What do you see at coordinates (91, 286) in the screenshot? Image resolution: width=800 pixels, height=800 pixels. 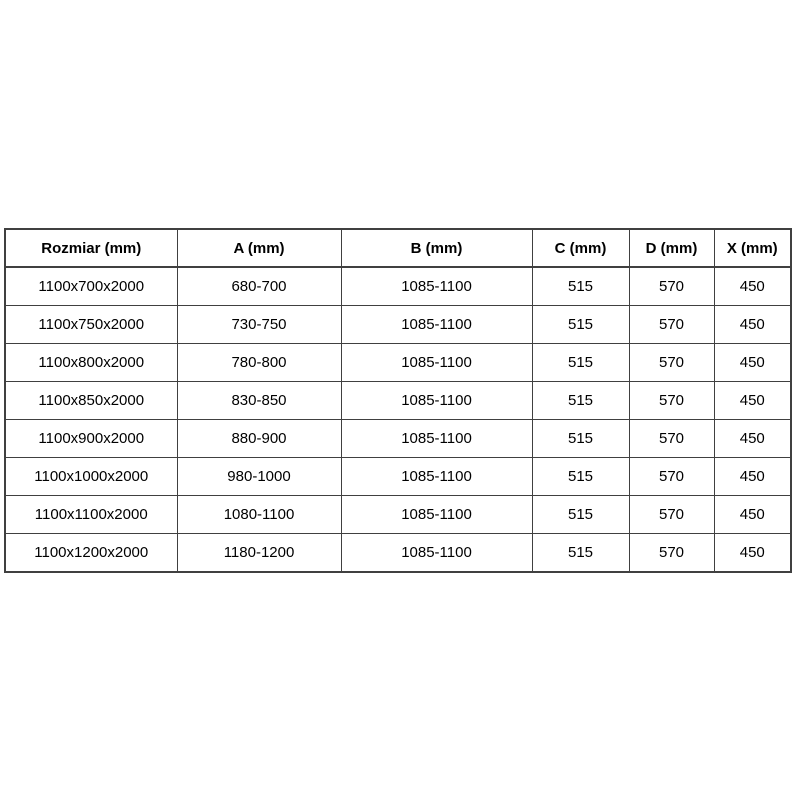 I see `table-cell: 1100x700x2000` at bounding box center [91, 286].